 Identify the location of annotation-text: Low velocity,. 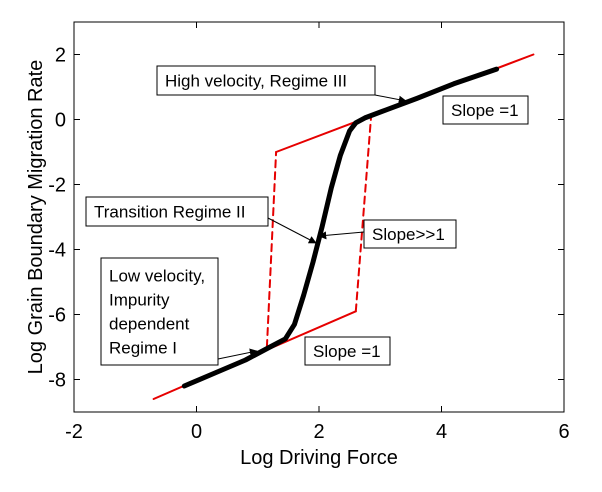
(157, 276).